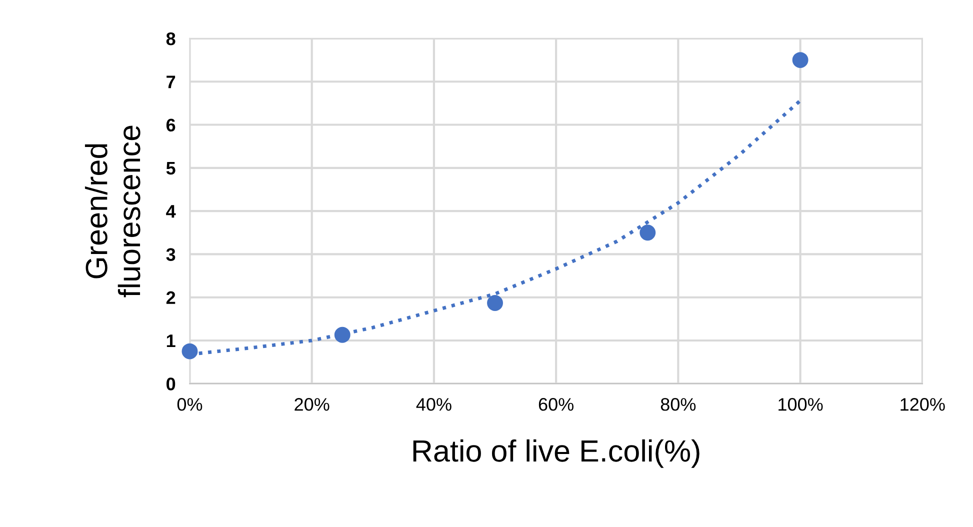 This screenshot has width=973, height=527. Describe the element at coordinates (556, 453) in the screenshot. I see `x-axis-title: Ratio of live E.coli(%)` at that location.